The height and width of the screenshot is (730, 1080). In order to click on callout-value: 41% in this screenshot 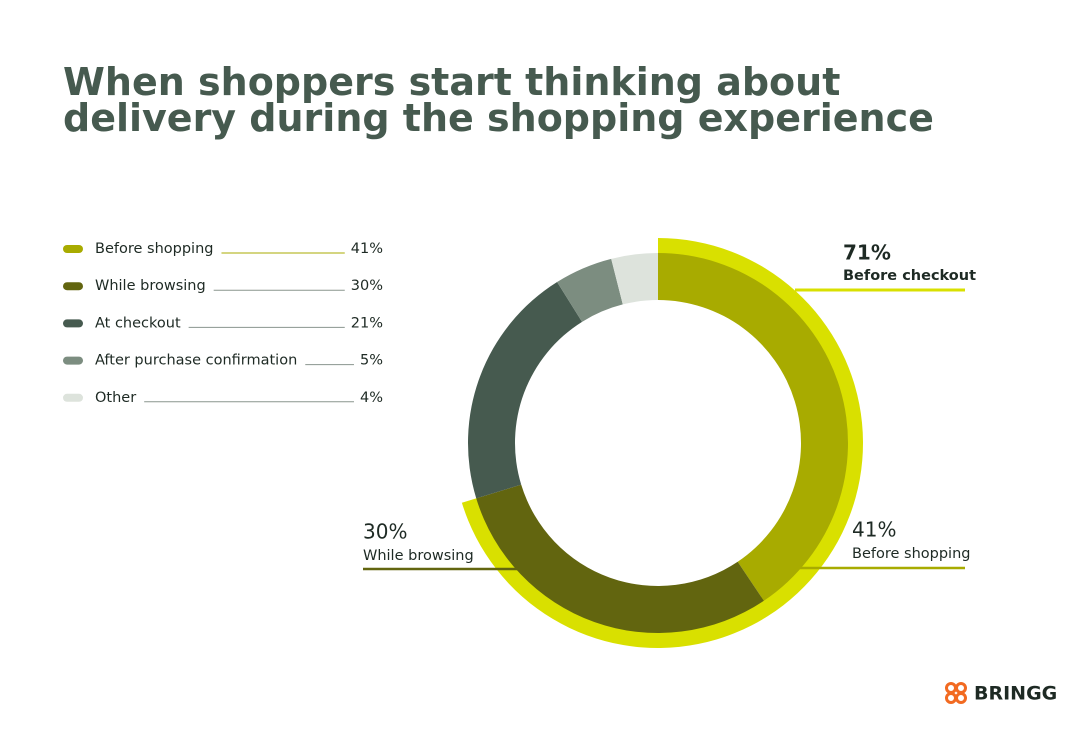, I will do `click(874, 530)`.